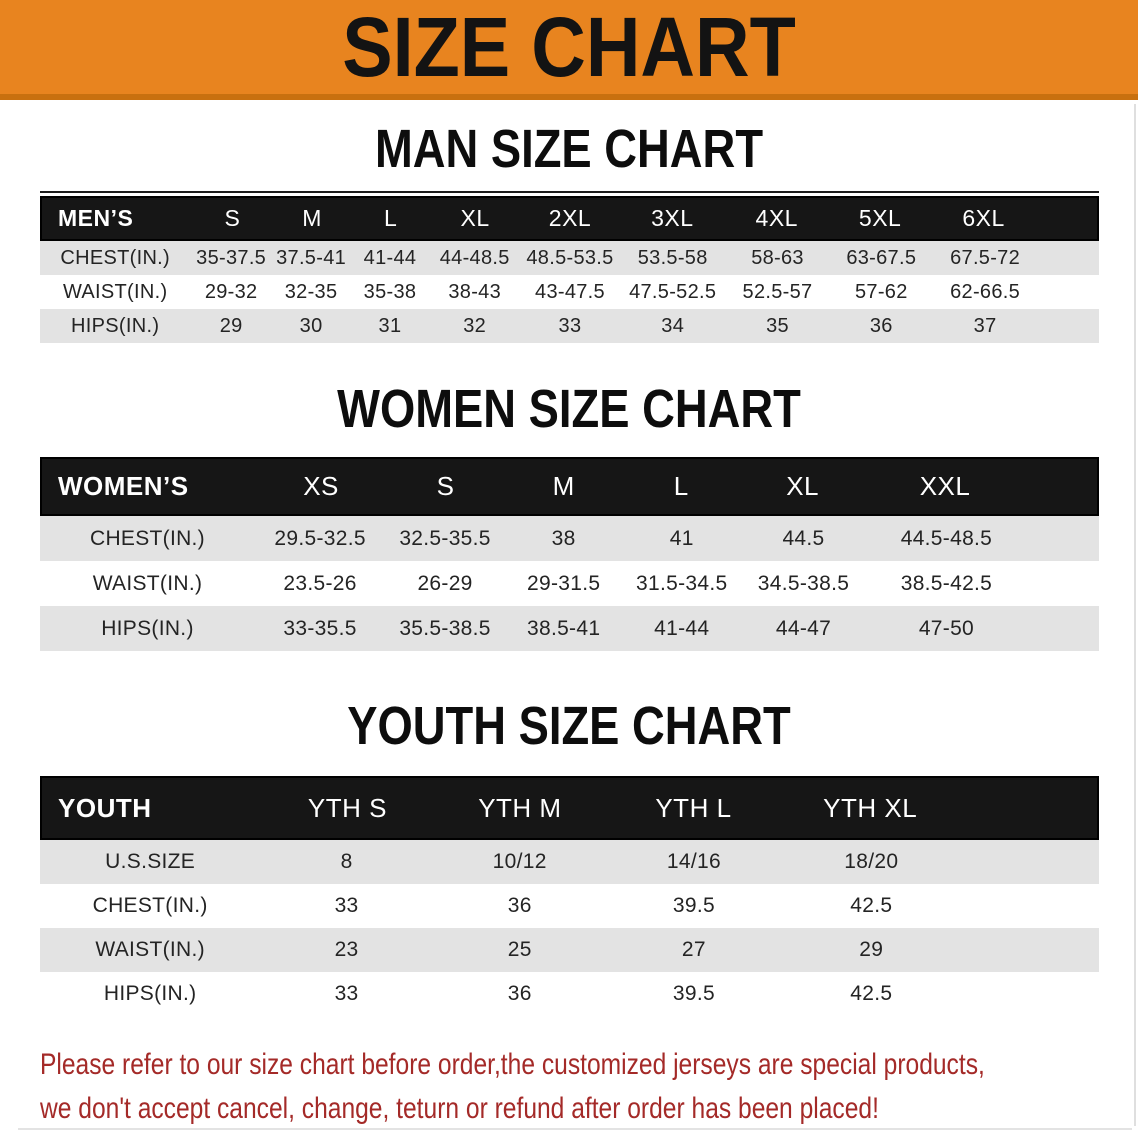 The image size is (1138, 1132). I want to click on table-header-row: YOUTH YTH S YTH M YTH L YTH XL, so click(569, 808).